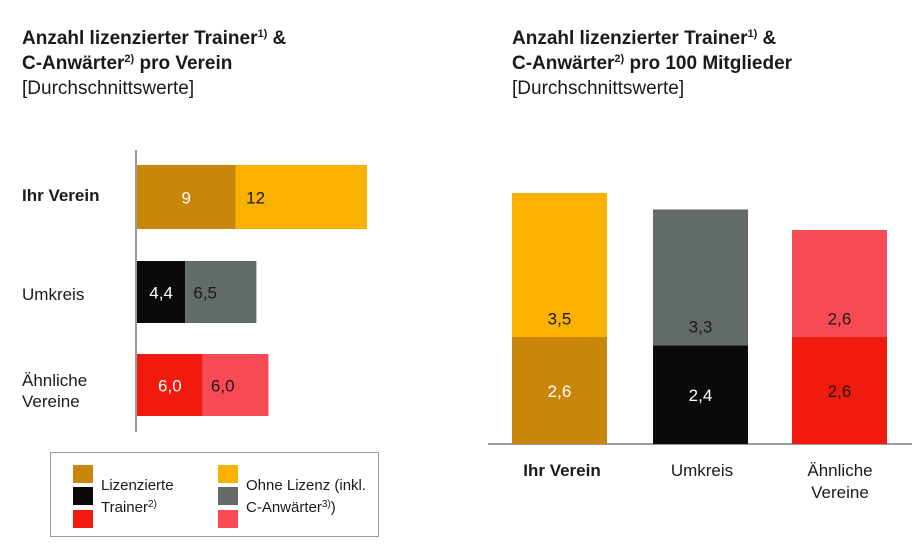 This screenshot has width=919, height=559. What do you see at coordinates (137, 497) in the screenshot?
I see `legend-label-licensed: Lizenzierte Trainer2)` at bounding box center [137, 497].